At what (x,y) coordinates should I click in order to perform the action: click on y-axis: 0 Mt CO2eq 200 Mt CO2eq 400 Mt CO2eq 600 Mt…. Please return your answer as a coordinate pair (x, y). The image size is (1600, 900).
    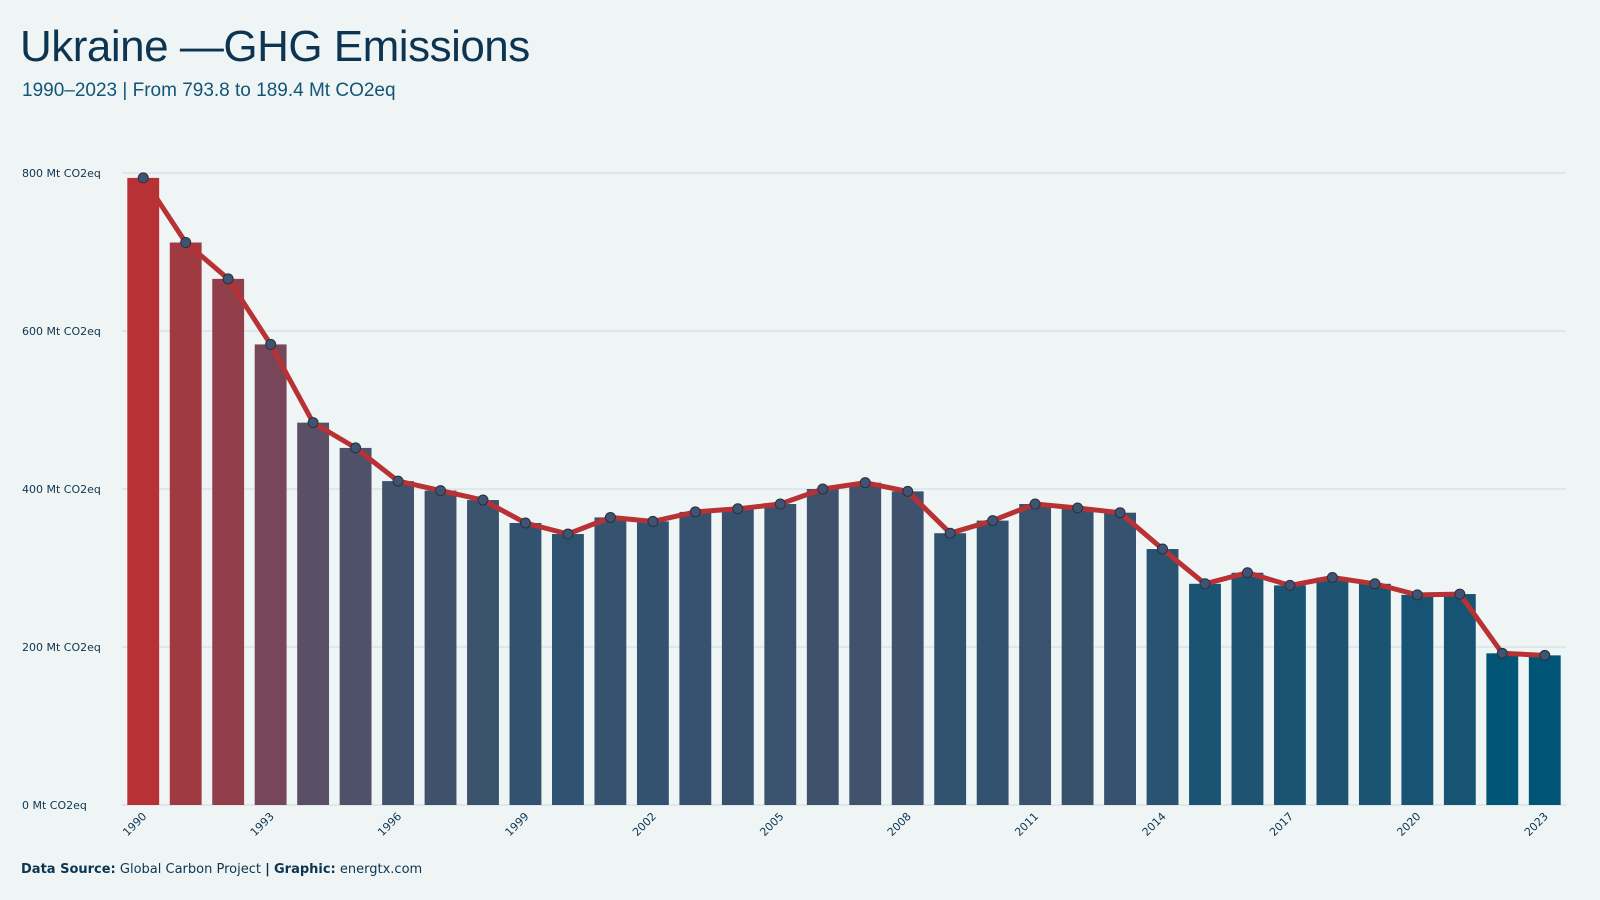
    Looking at the image, I should click on (61, 489).